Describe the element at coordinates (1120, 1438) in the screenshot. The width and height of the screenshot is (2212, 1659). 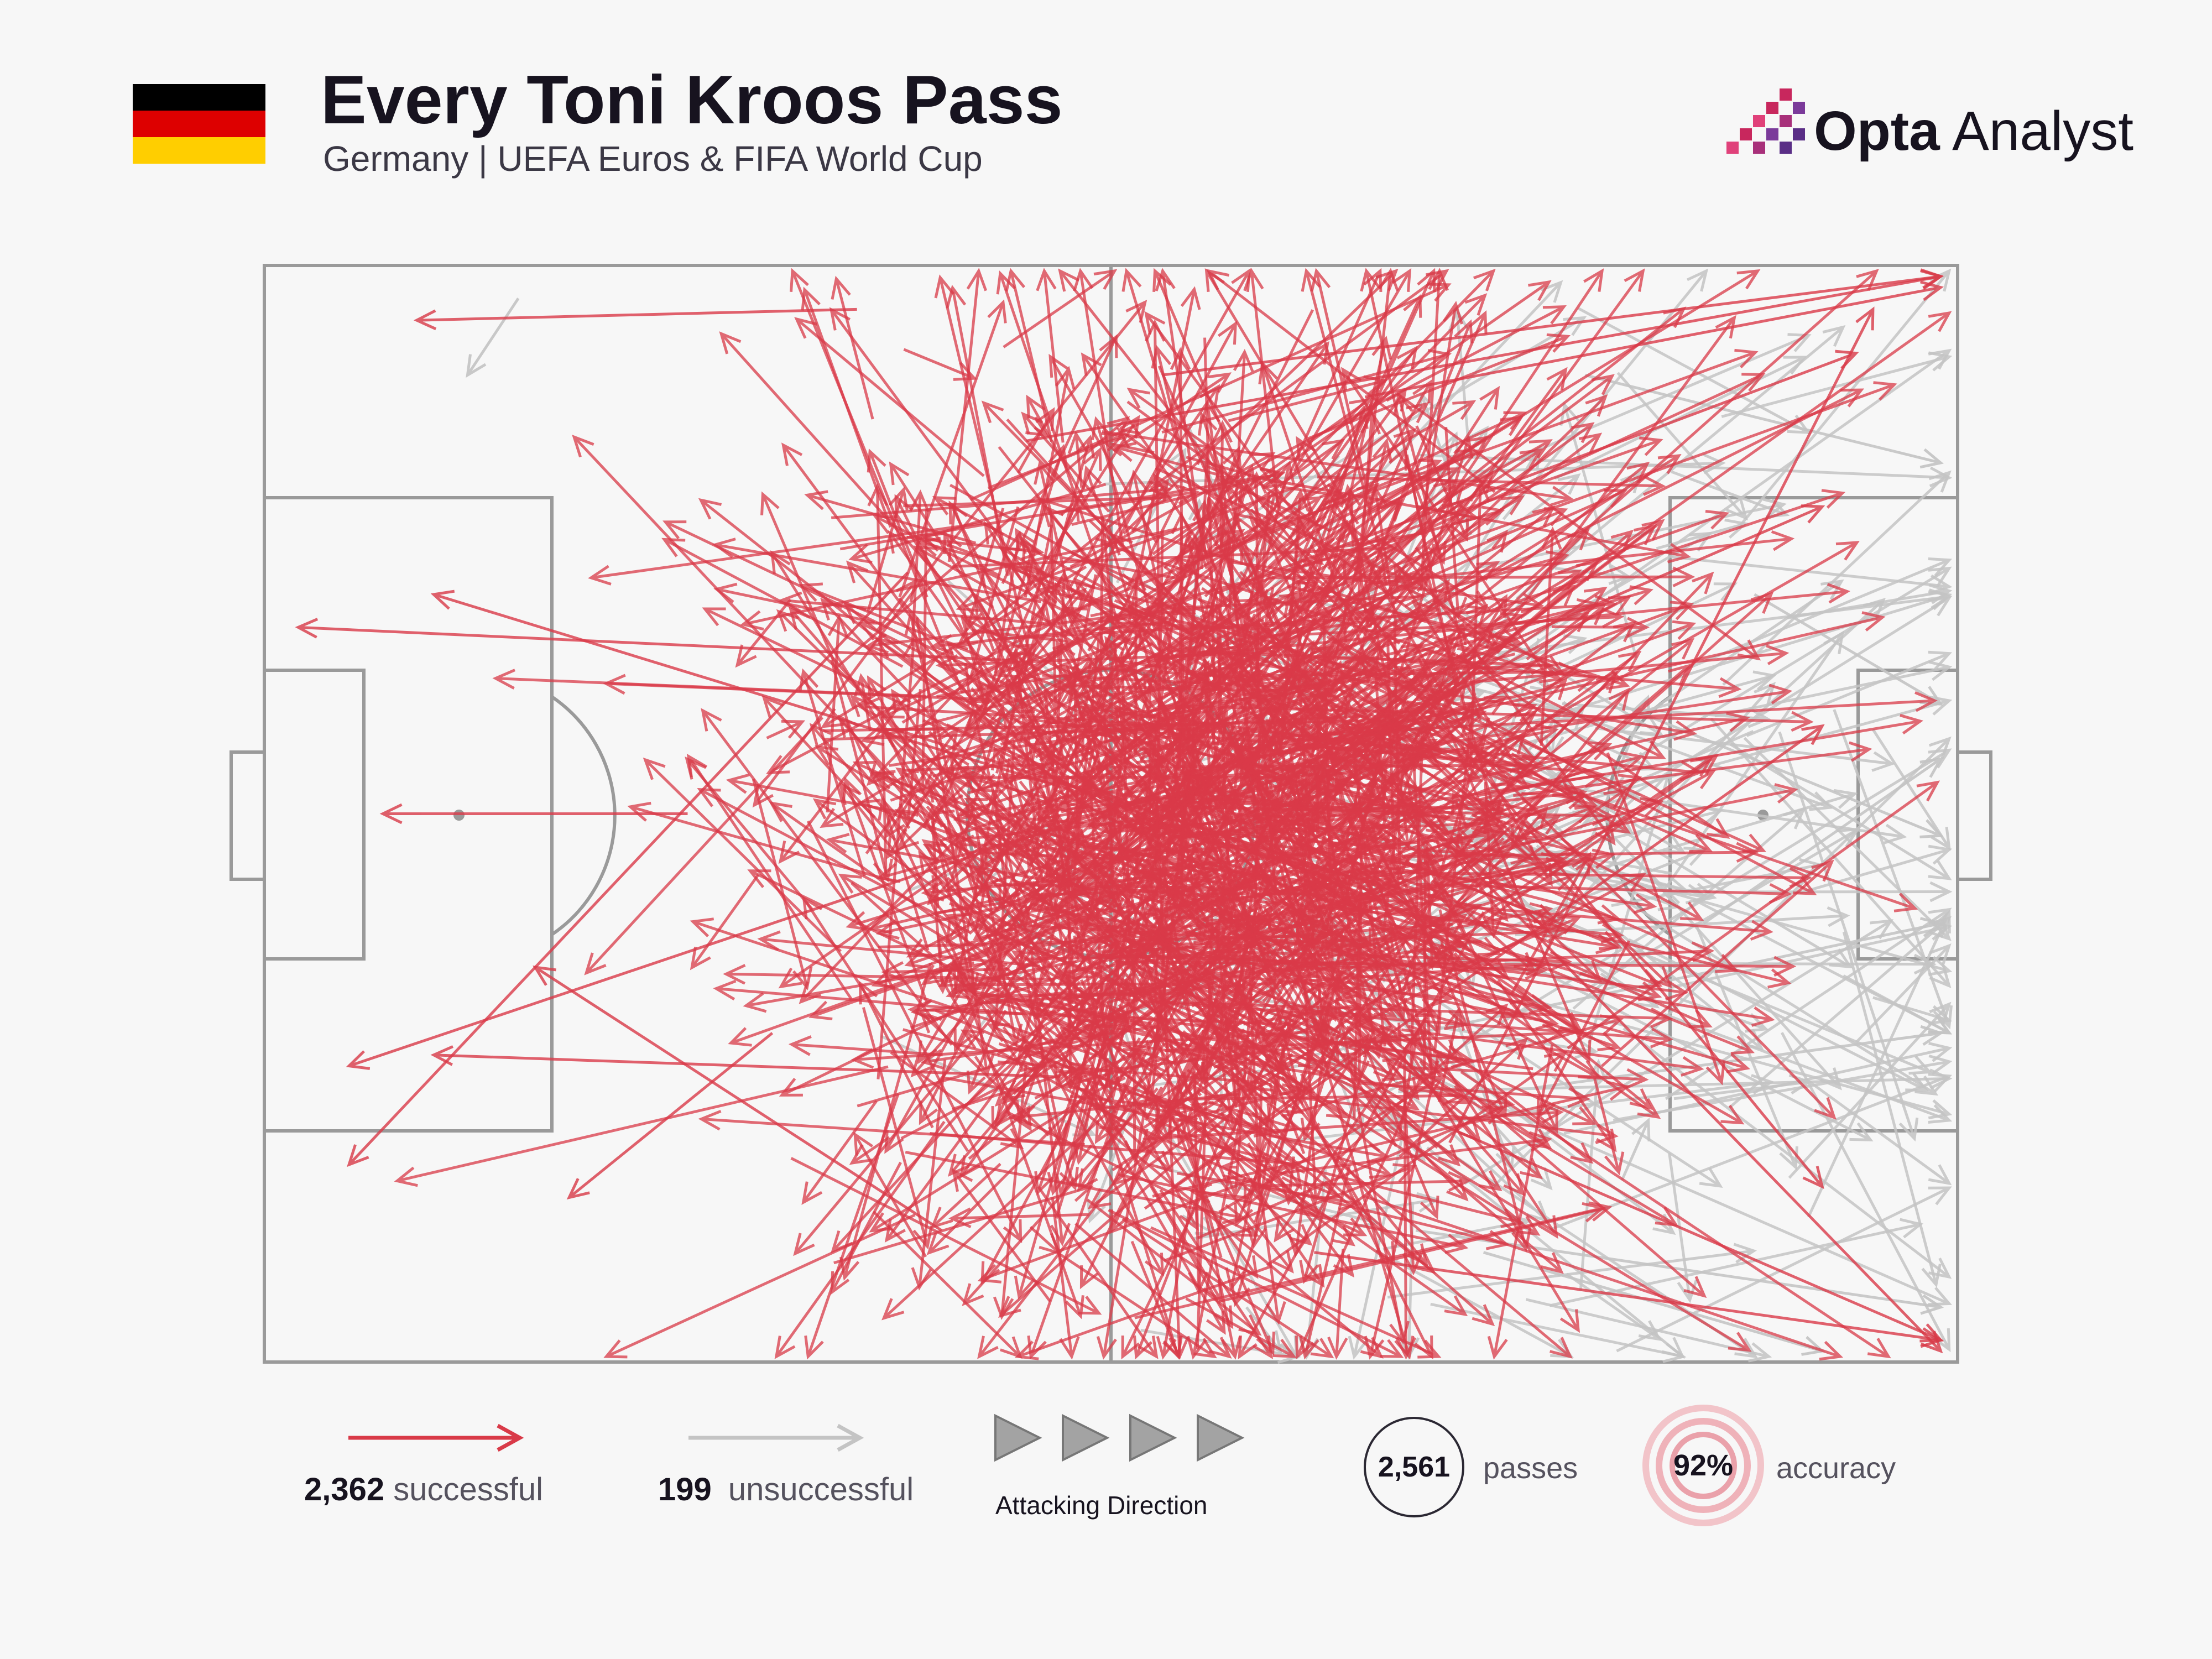
I see `attacking-direction-icon` at that location.